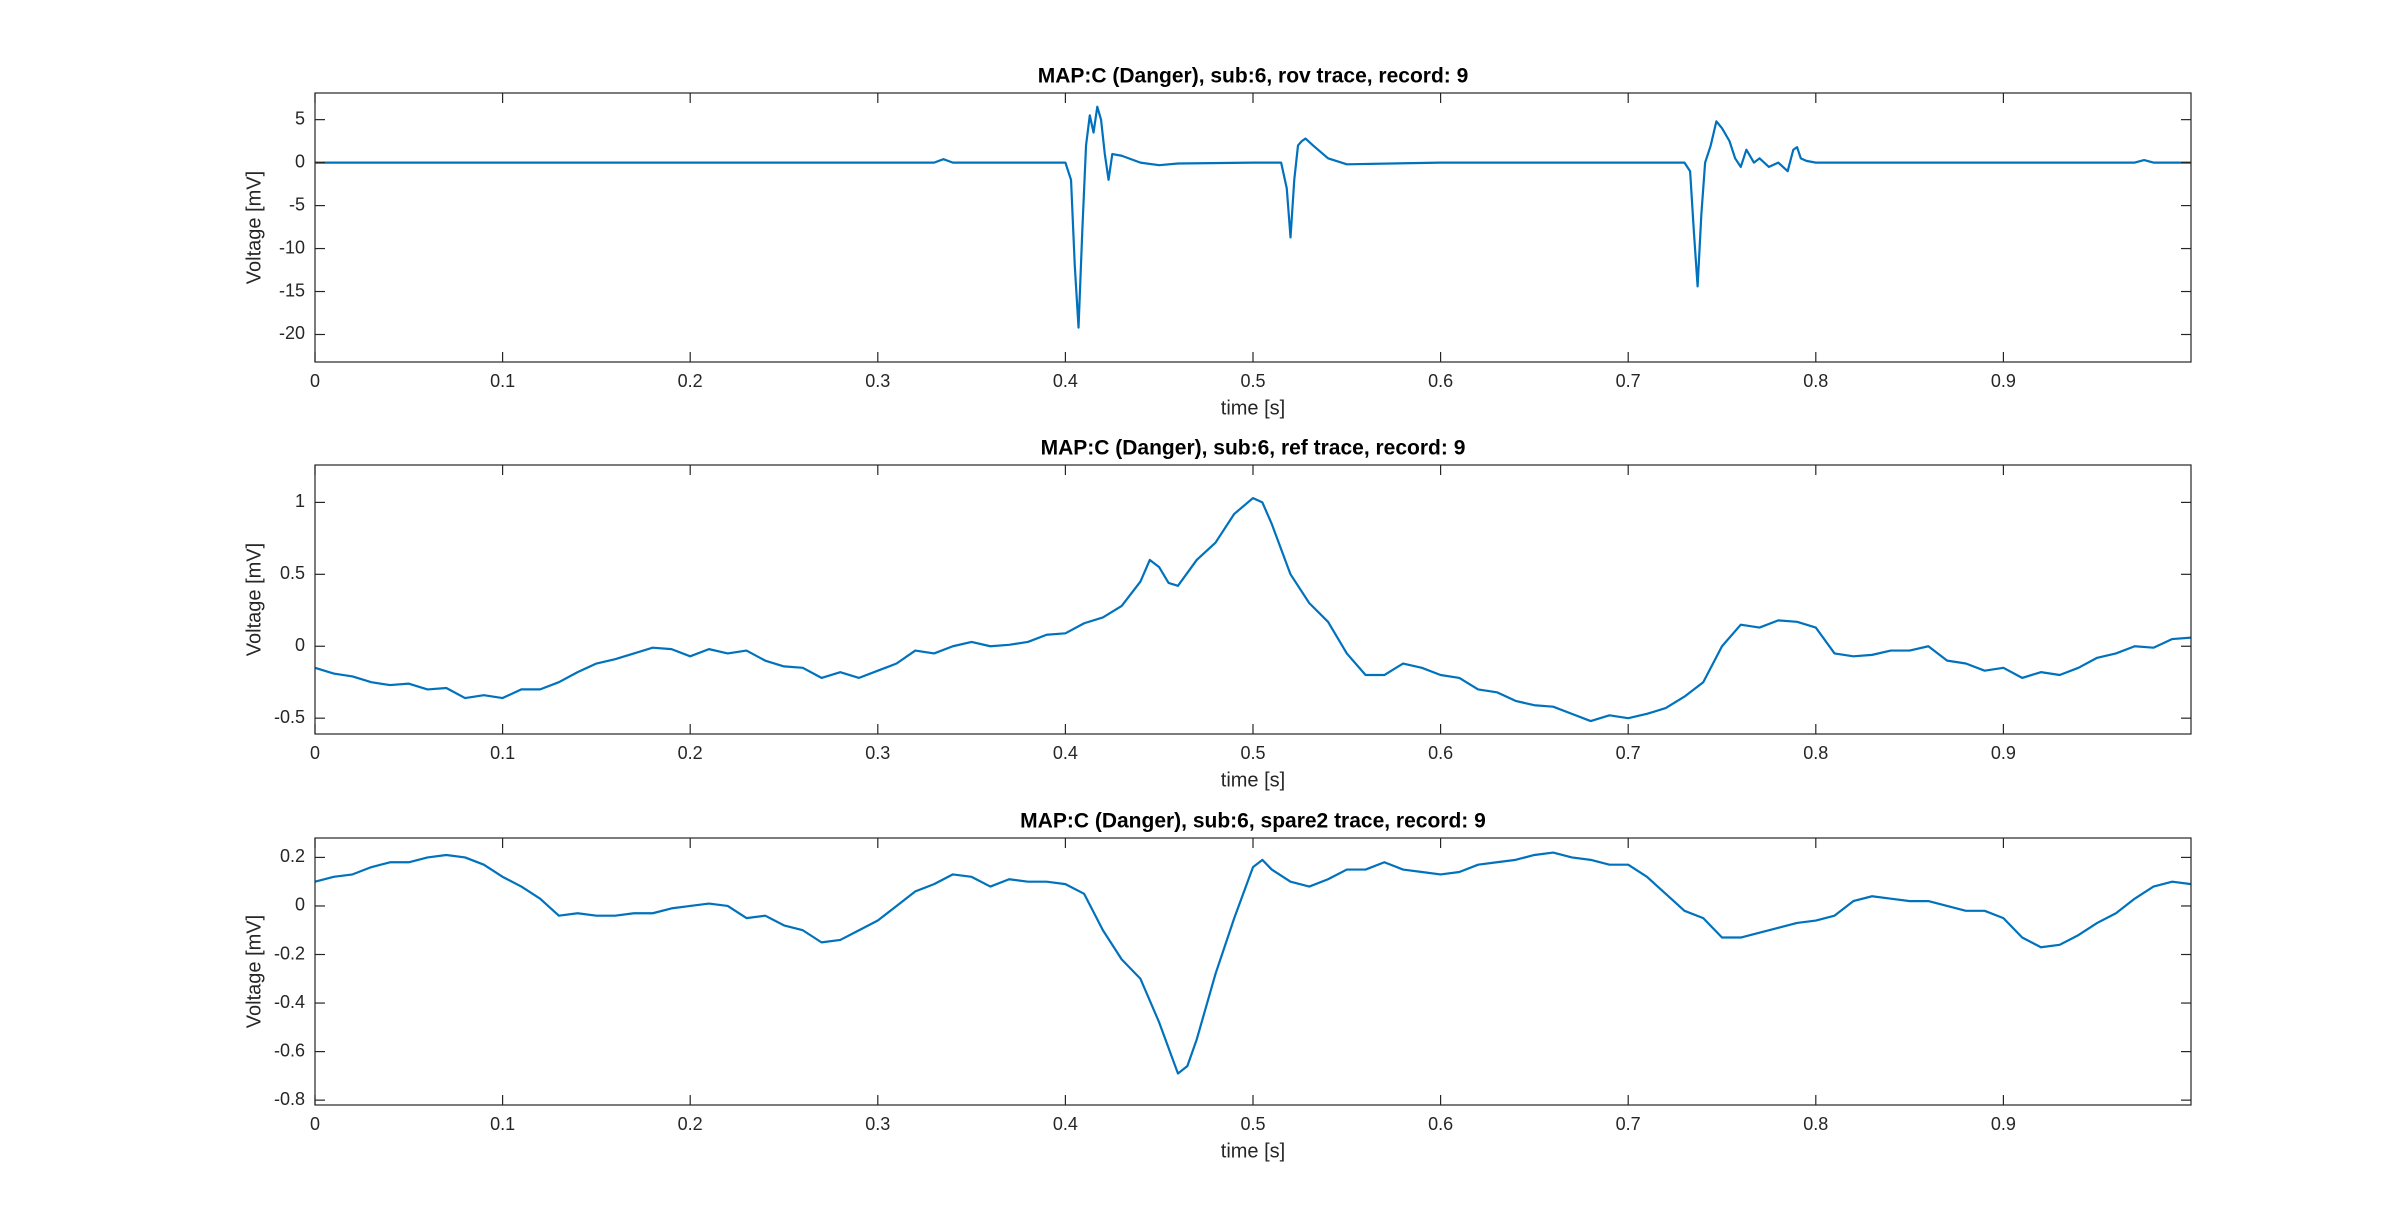  Describe the element at coordinates (289, 953) in the screenshot. I see `y-tick-label: -0.2` at that location.